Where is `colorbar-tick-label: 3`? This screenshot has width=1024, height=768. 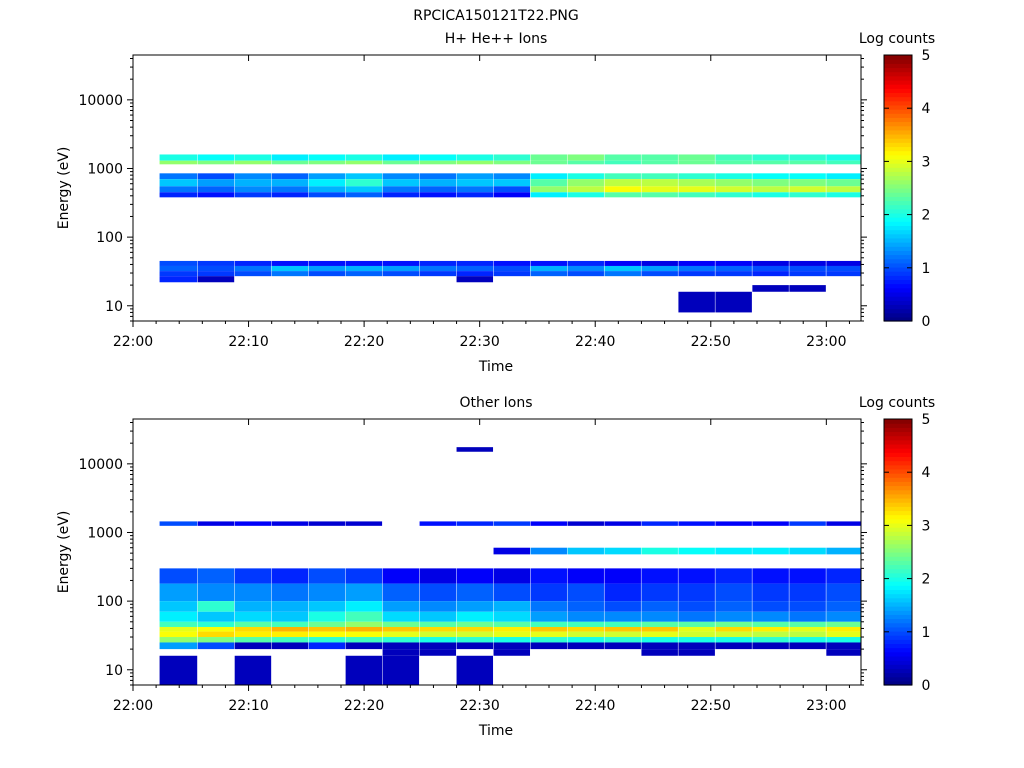
colorbar-tick-label: 3 is located at coordinates (926, 162).